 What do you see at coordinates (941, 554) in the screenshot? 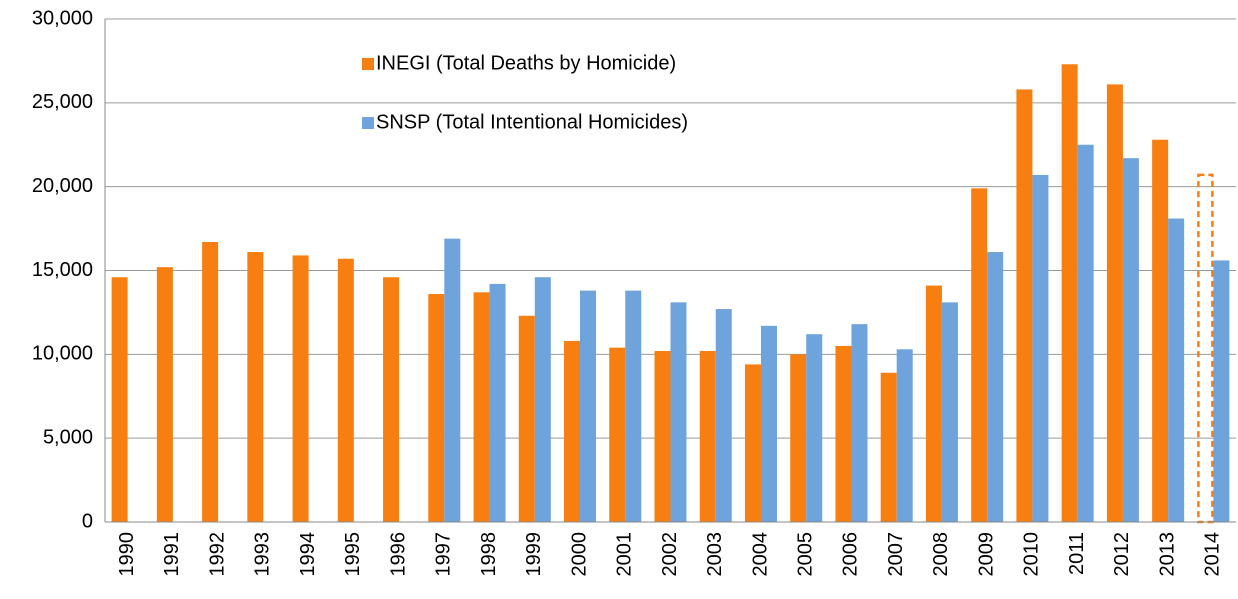
I see `x-tick-label: 2008` at bounding box center [941, 554].